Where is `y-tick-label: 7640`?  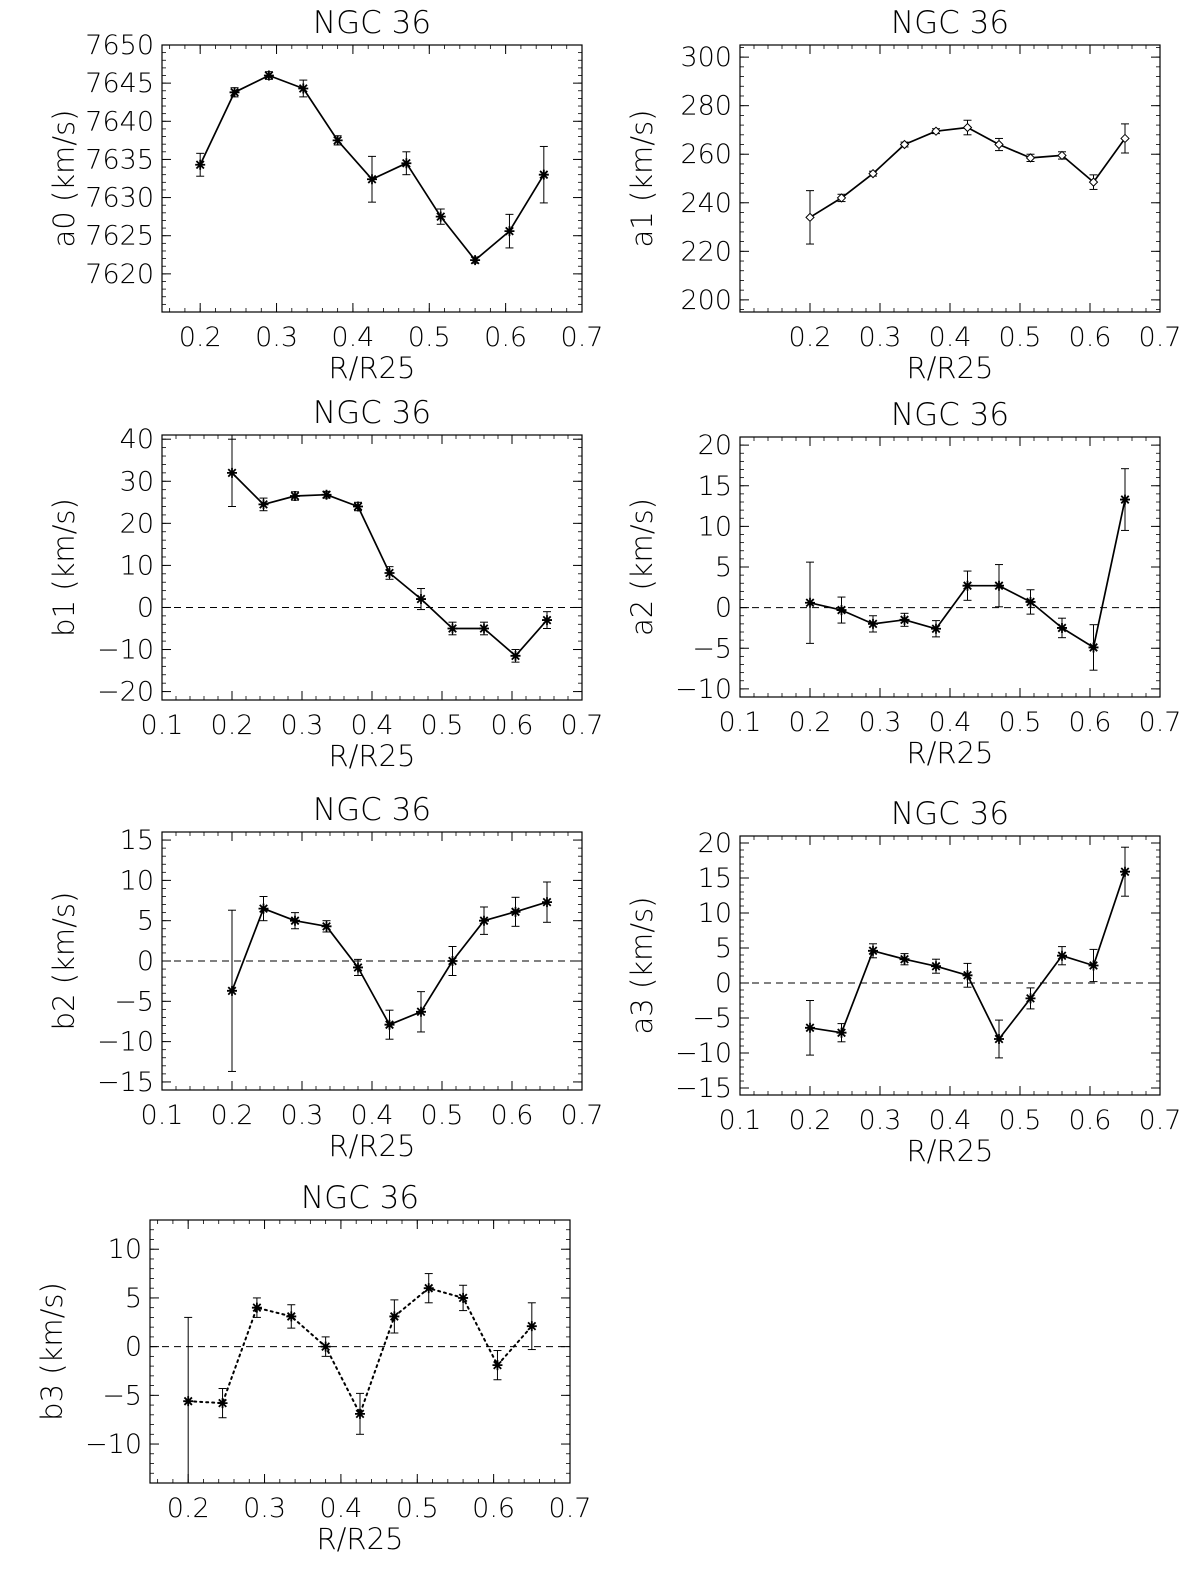 y-tick-label: 7640 is located at coordinates (119, 121).